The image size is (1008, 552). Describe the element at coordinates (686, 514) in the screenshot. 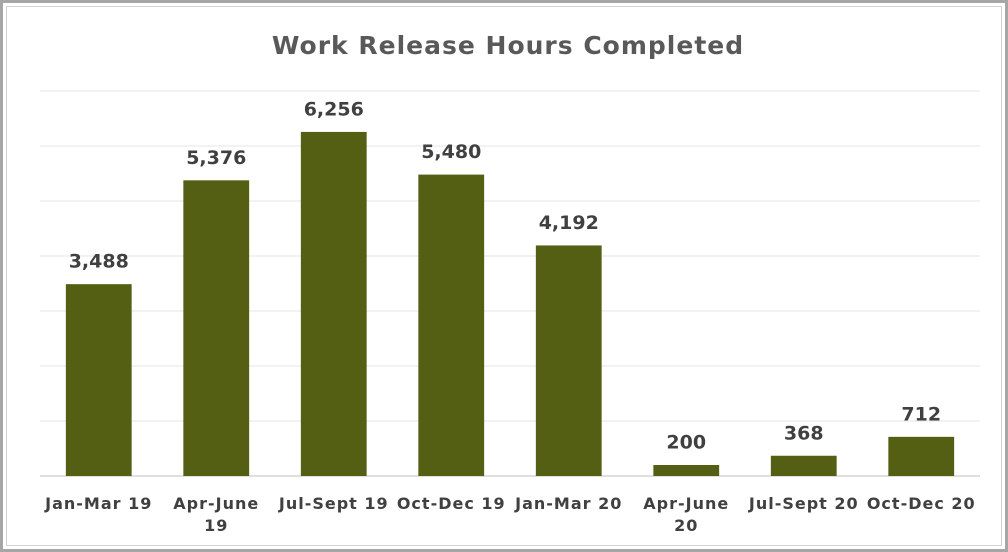

I see `x-tick-label: Apr-June 20` at that location.